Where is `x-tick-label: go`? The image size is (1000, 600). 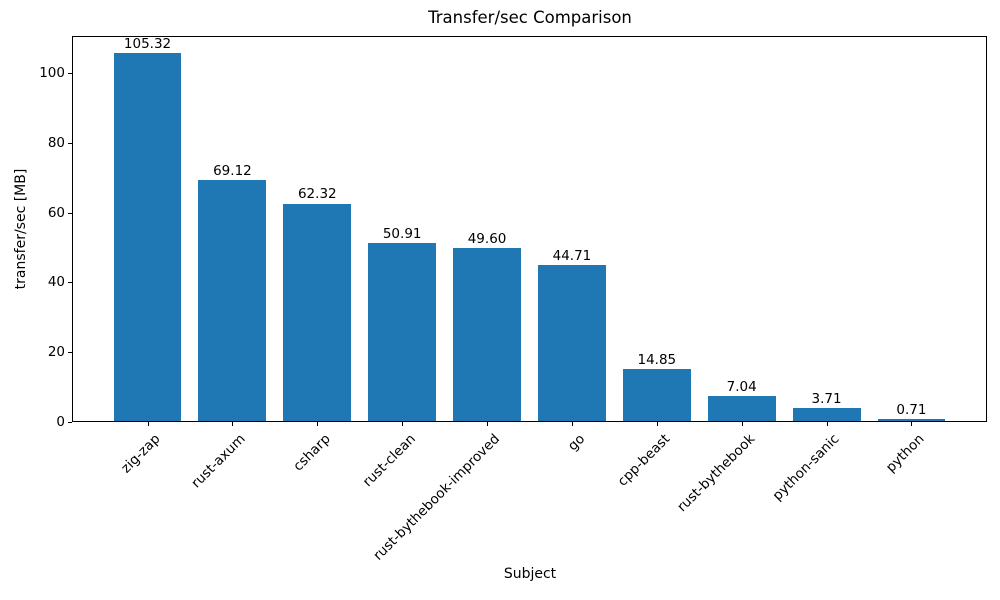 x-tick-label: go is located at coordinates (577, 443).